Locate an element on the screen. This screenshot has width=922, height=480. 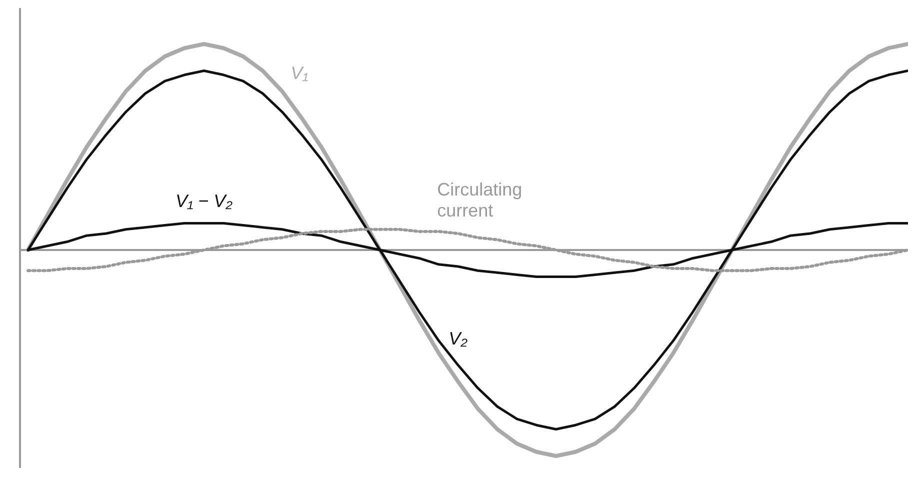
series-label: Circulating current is located at coordinates (479, 199).